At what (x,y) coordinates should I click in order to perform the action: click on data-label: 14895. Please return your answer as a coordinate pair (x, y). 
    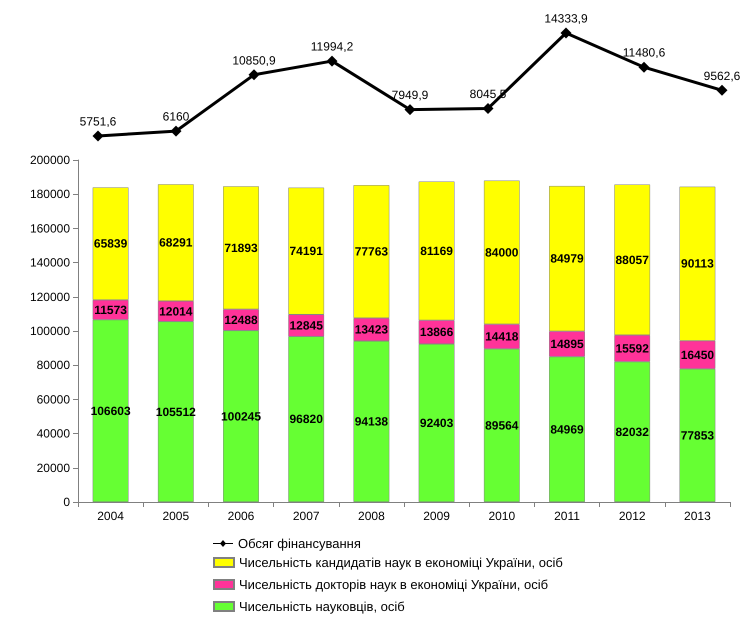
    Looking at the image, I should click on (567, 343).